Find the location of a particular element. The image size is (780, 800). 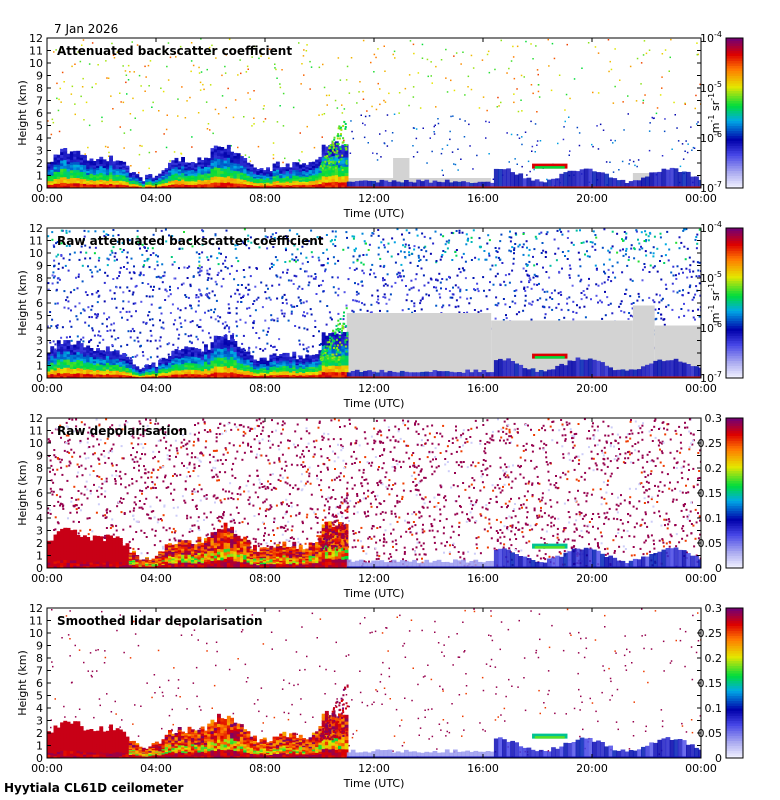

colorbar: 10-710-610-510-4m-1 sr-1 is located at coordinates (722, 112).